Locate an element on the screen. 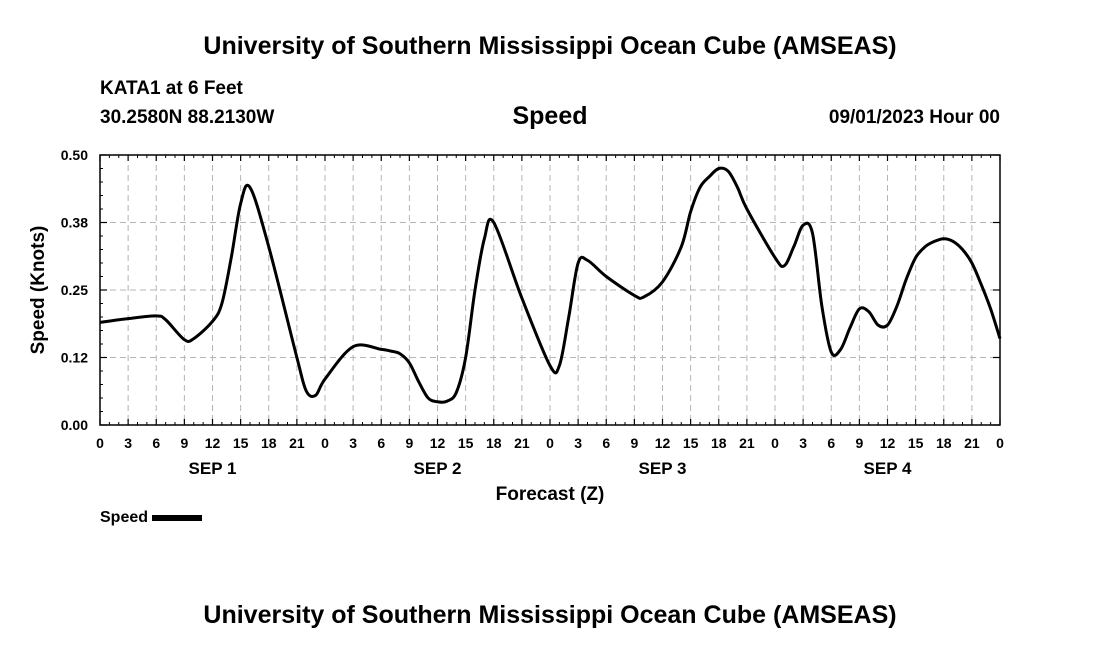  x-axis-label: Forecast (Z) is located at coordinates (550, 494).